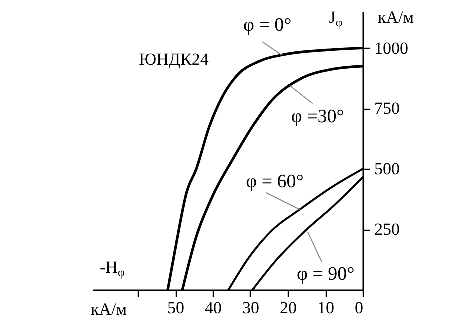  Describe the element at coordinates (275, 182) in the screenshot. I see `annotation: φ = 60°` at that location.